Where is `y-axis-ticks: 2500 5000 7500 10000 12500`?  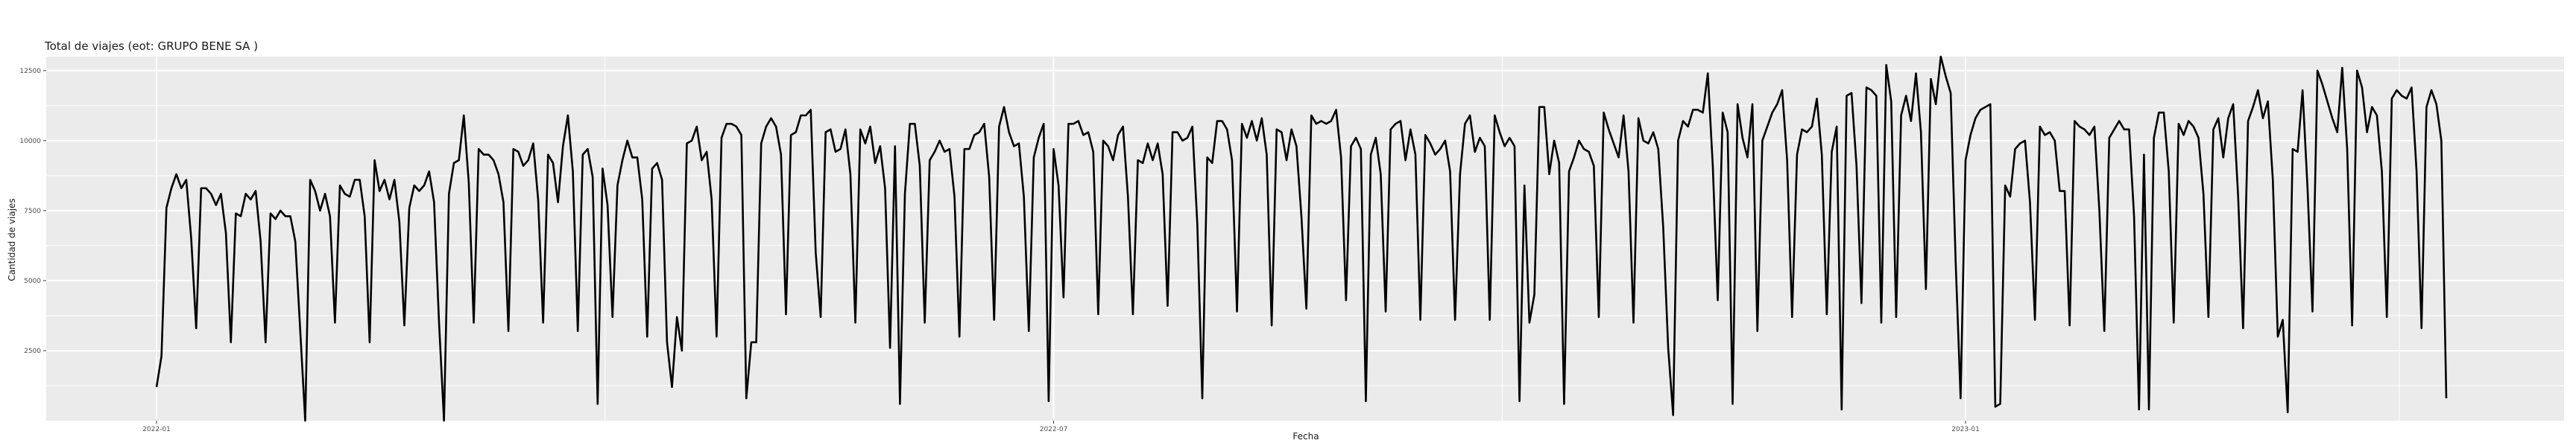
y-axis-ticks: 2500 5000 7500 10000 12500 is located at coordinates (33, 211).